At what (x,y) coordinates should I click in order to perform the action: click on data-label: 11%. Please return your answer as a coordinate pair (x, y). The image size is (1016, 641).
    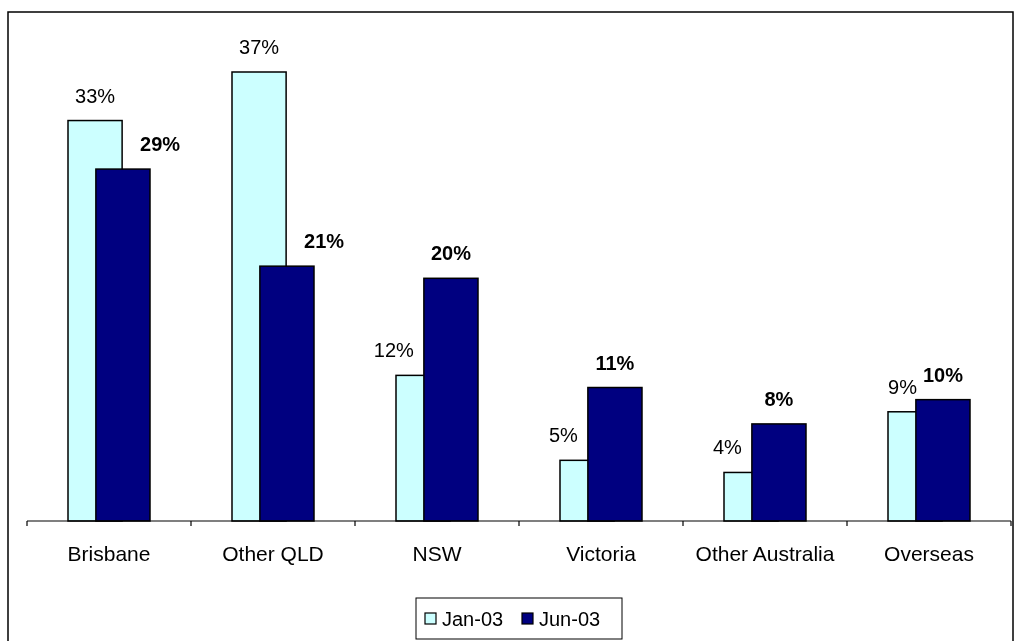
    Looking at the image, I should click on (615, 362).